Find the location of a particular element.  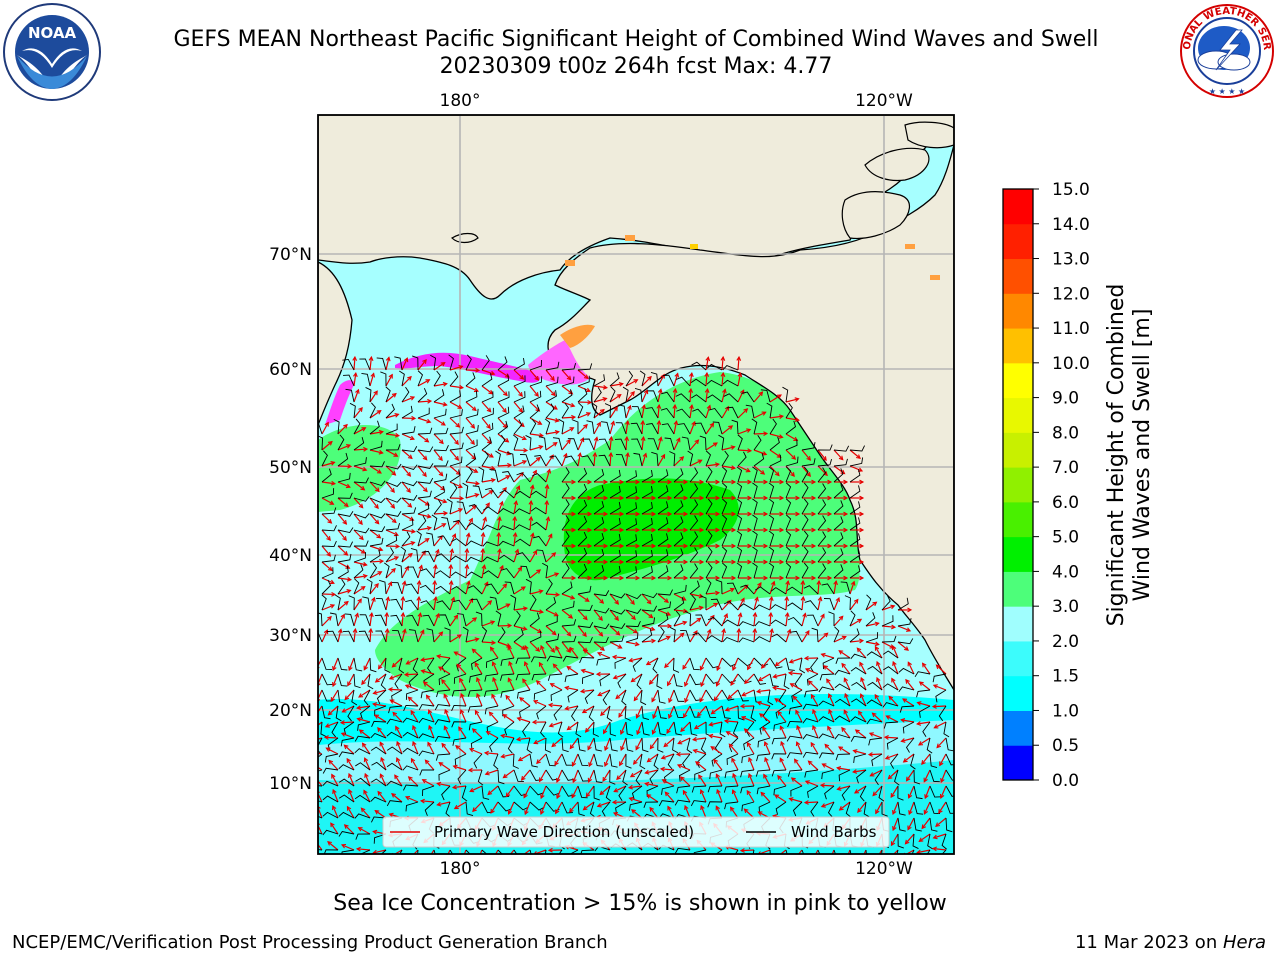

colorbar-tick-label: 9.0 is located at coordinates (1065, 399).